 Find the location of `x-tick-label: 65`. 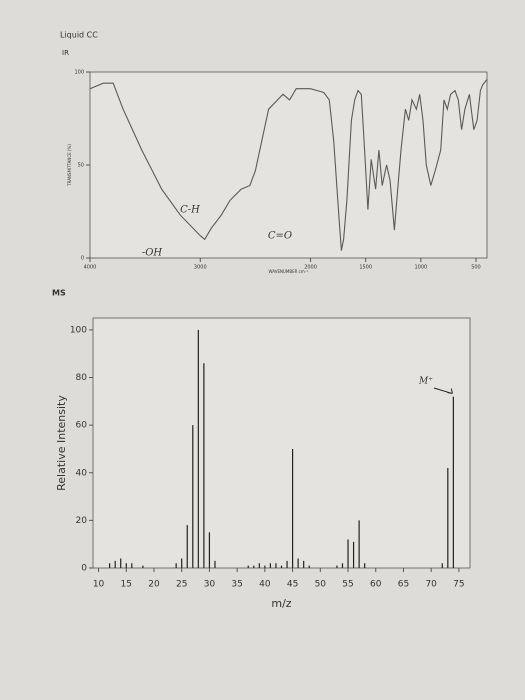

x-tick-label: 65 is located at coordinates (403, 585).